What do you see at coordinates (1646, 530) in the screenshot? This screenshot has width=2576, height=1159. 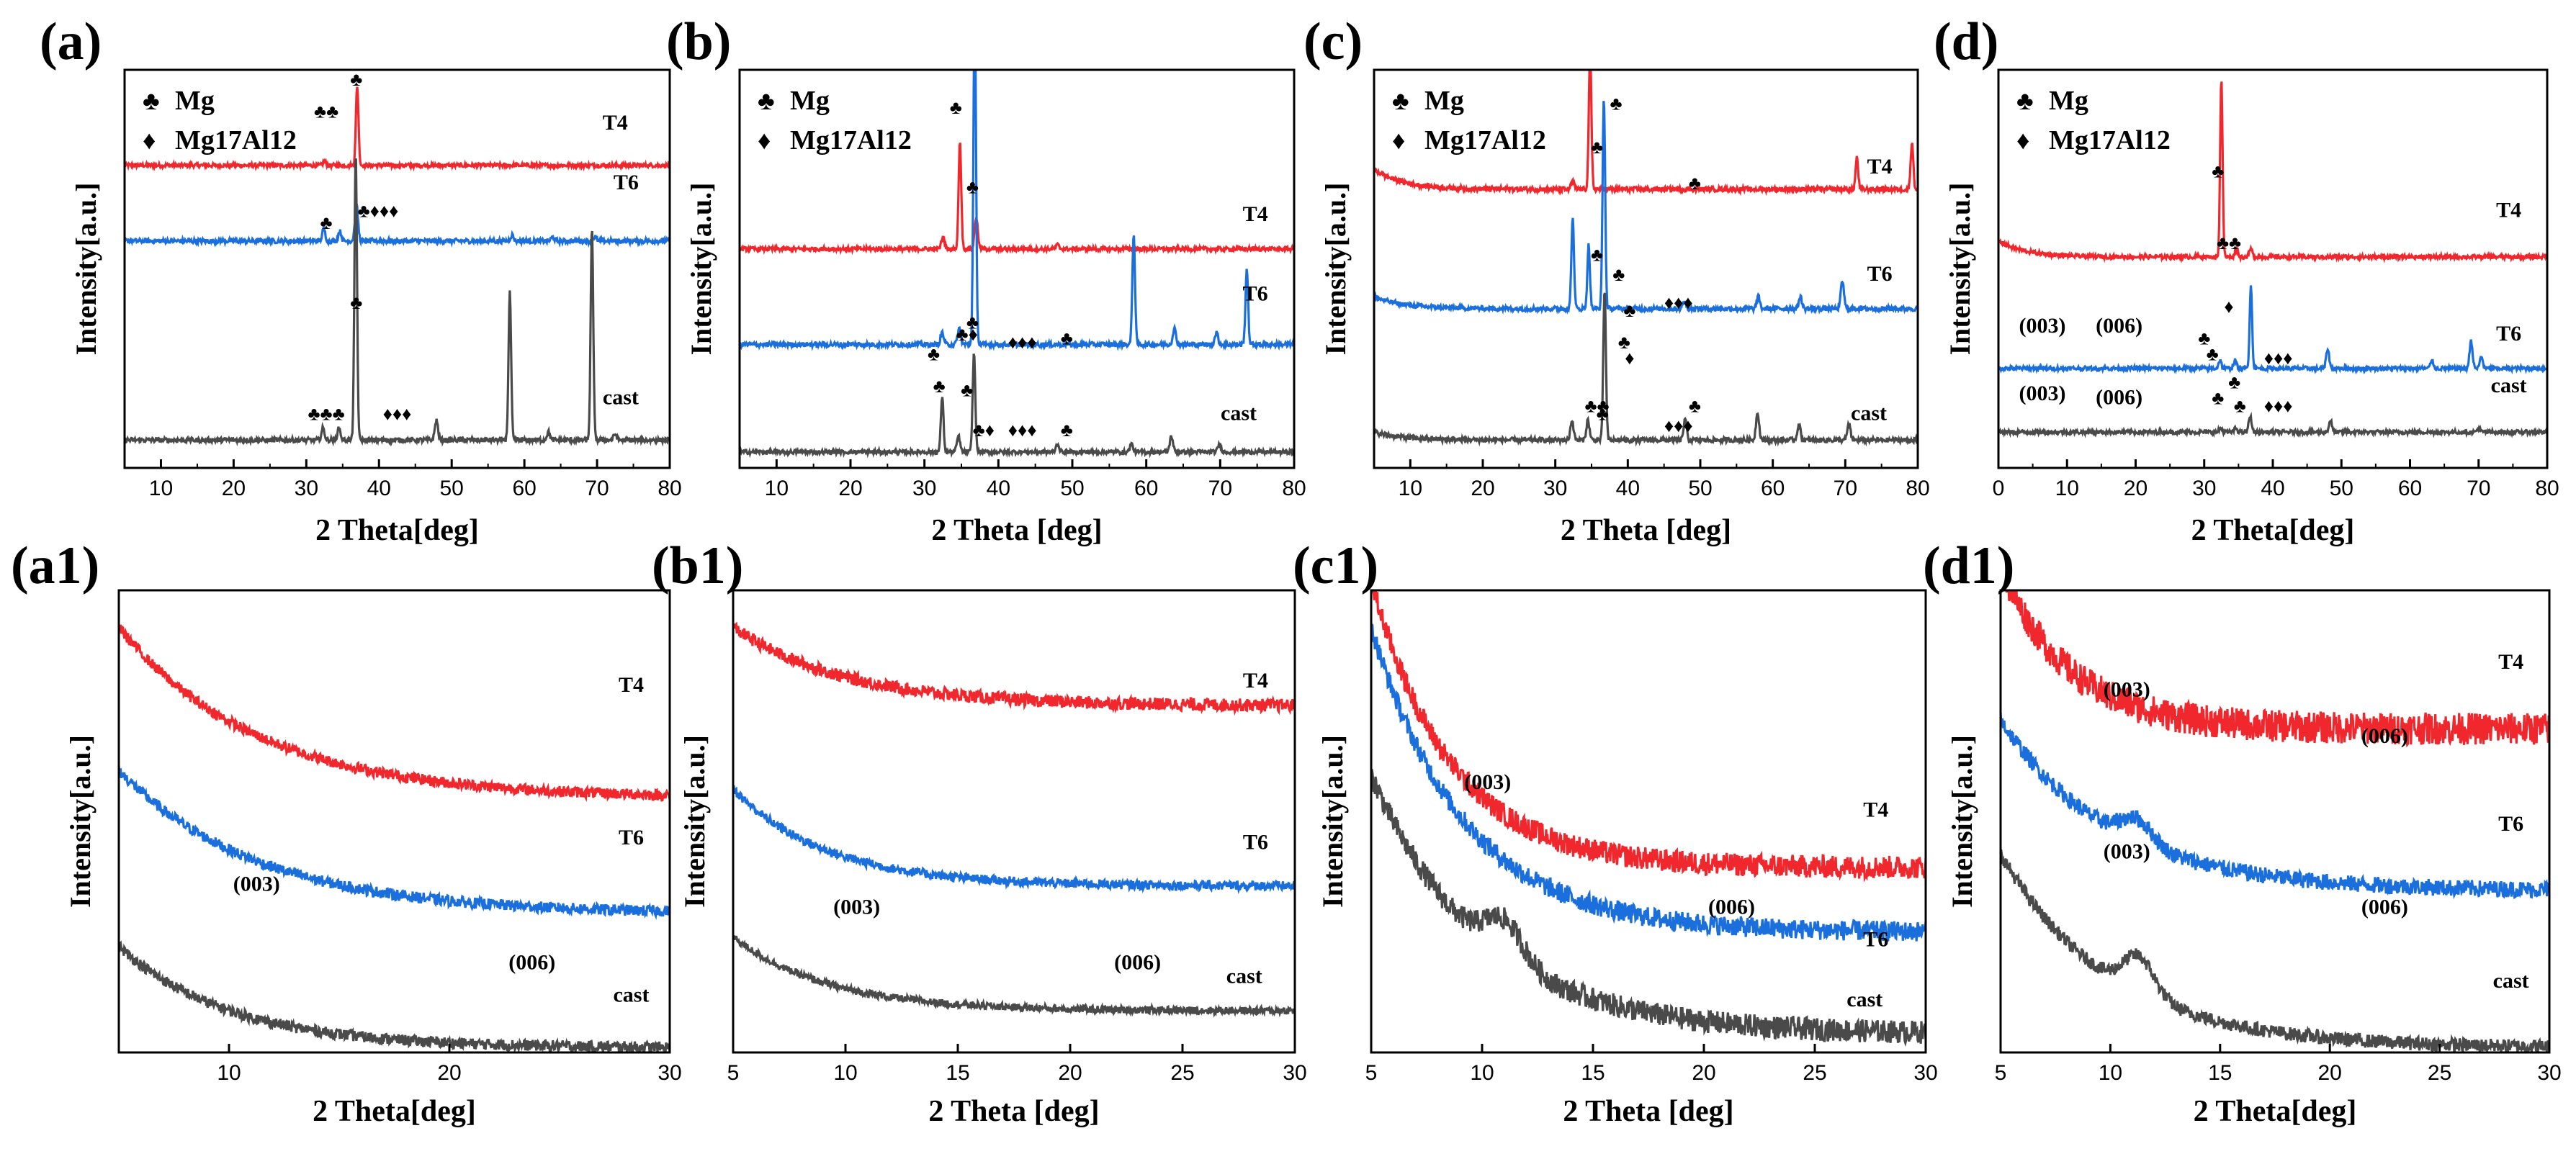 I see `x-axis-label: 2 Theta [deg]` at bounding box center [1646, 530].